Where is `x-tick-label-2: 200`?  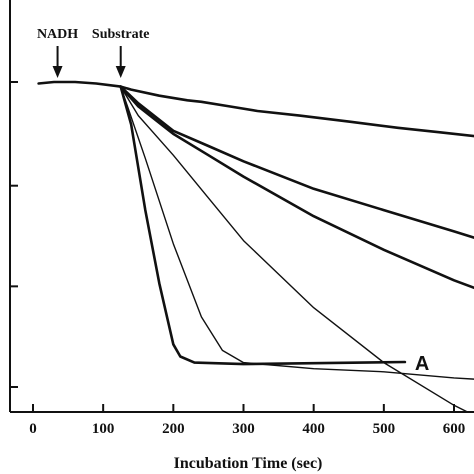 x-tick-label-2: 200 is located at coordinates (173, 429).